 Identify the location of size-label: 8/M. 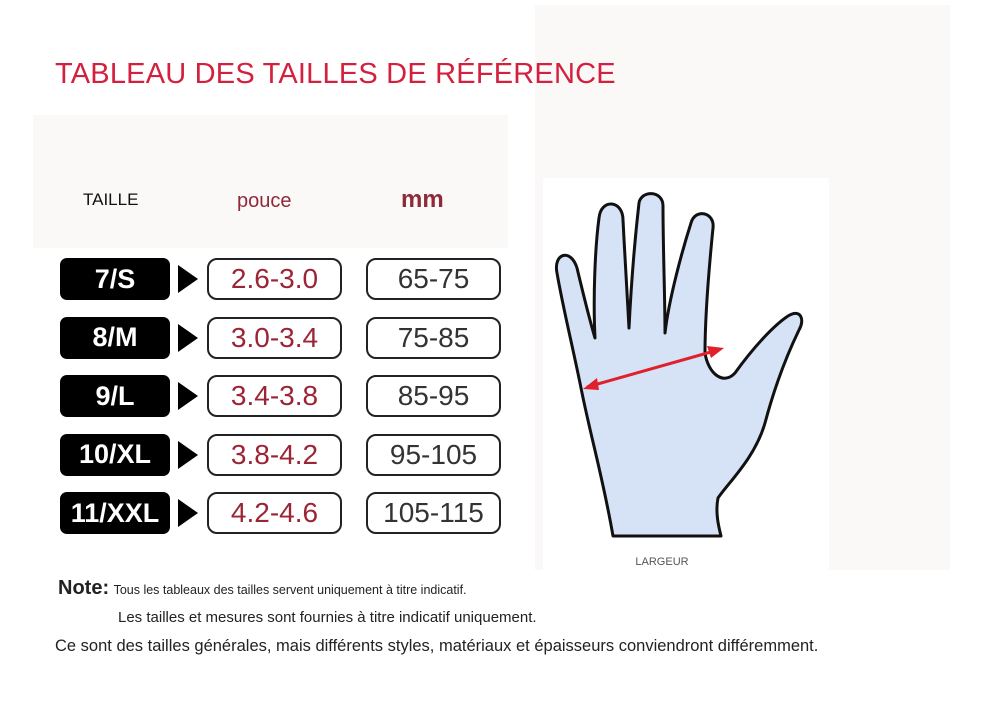
(115, 337).